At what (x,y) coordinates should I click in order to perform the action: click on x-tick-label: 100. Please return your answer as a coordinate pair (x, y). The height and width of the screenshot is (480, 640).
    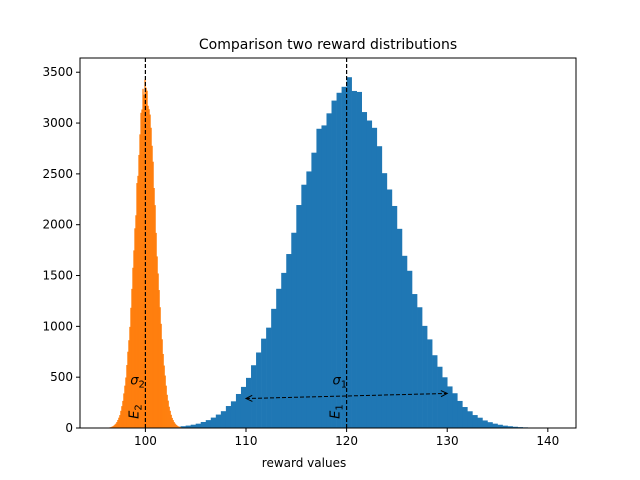
    Looking at the image, I should click on (145, 441).